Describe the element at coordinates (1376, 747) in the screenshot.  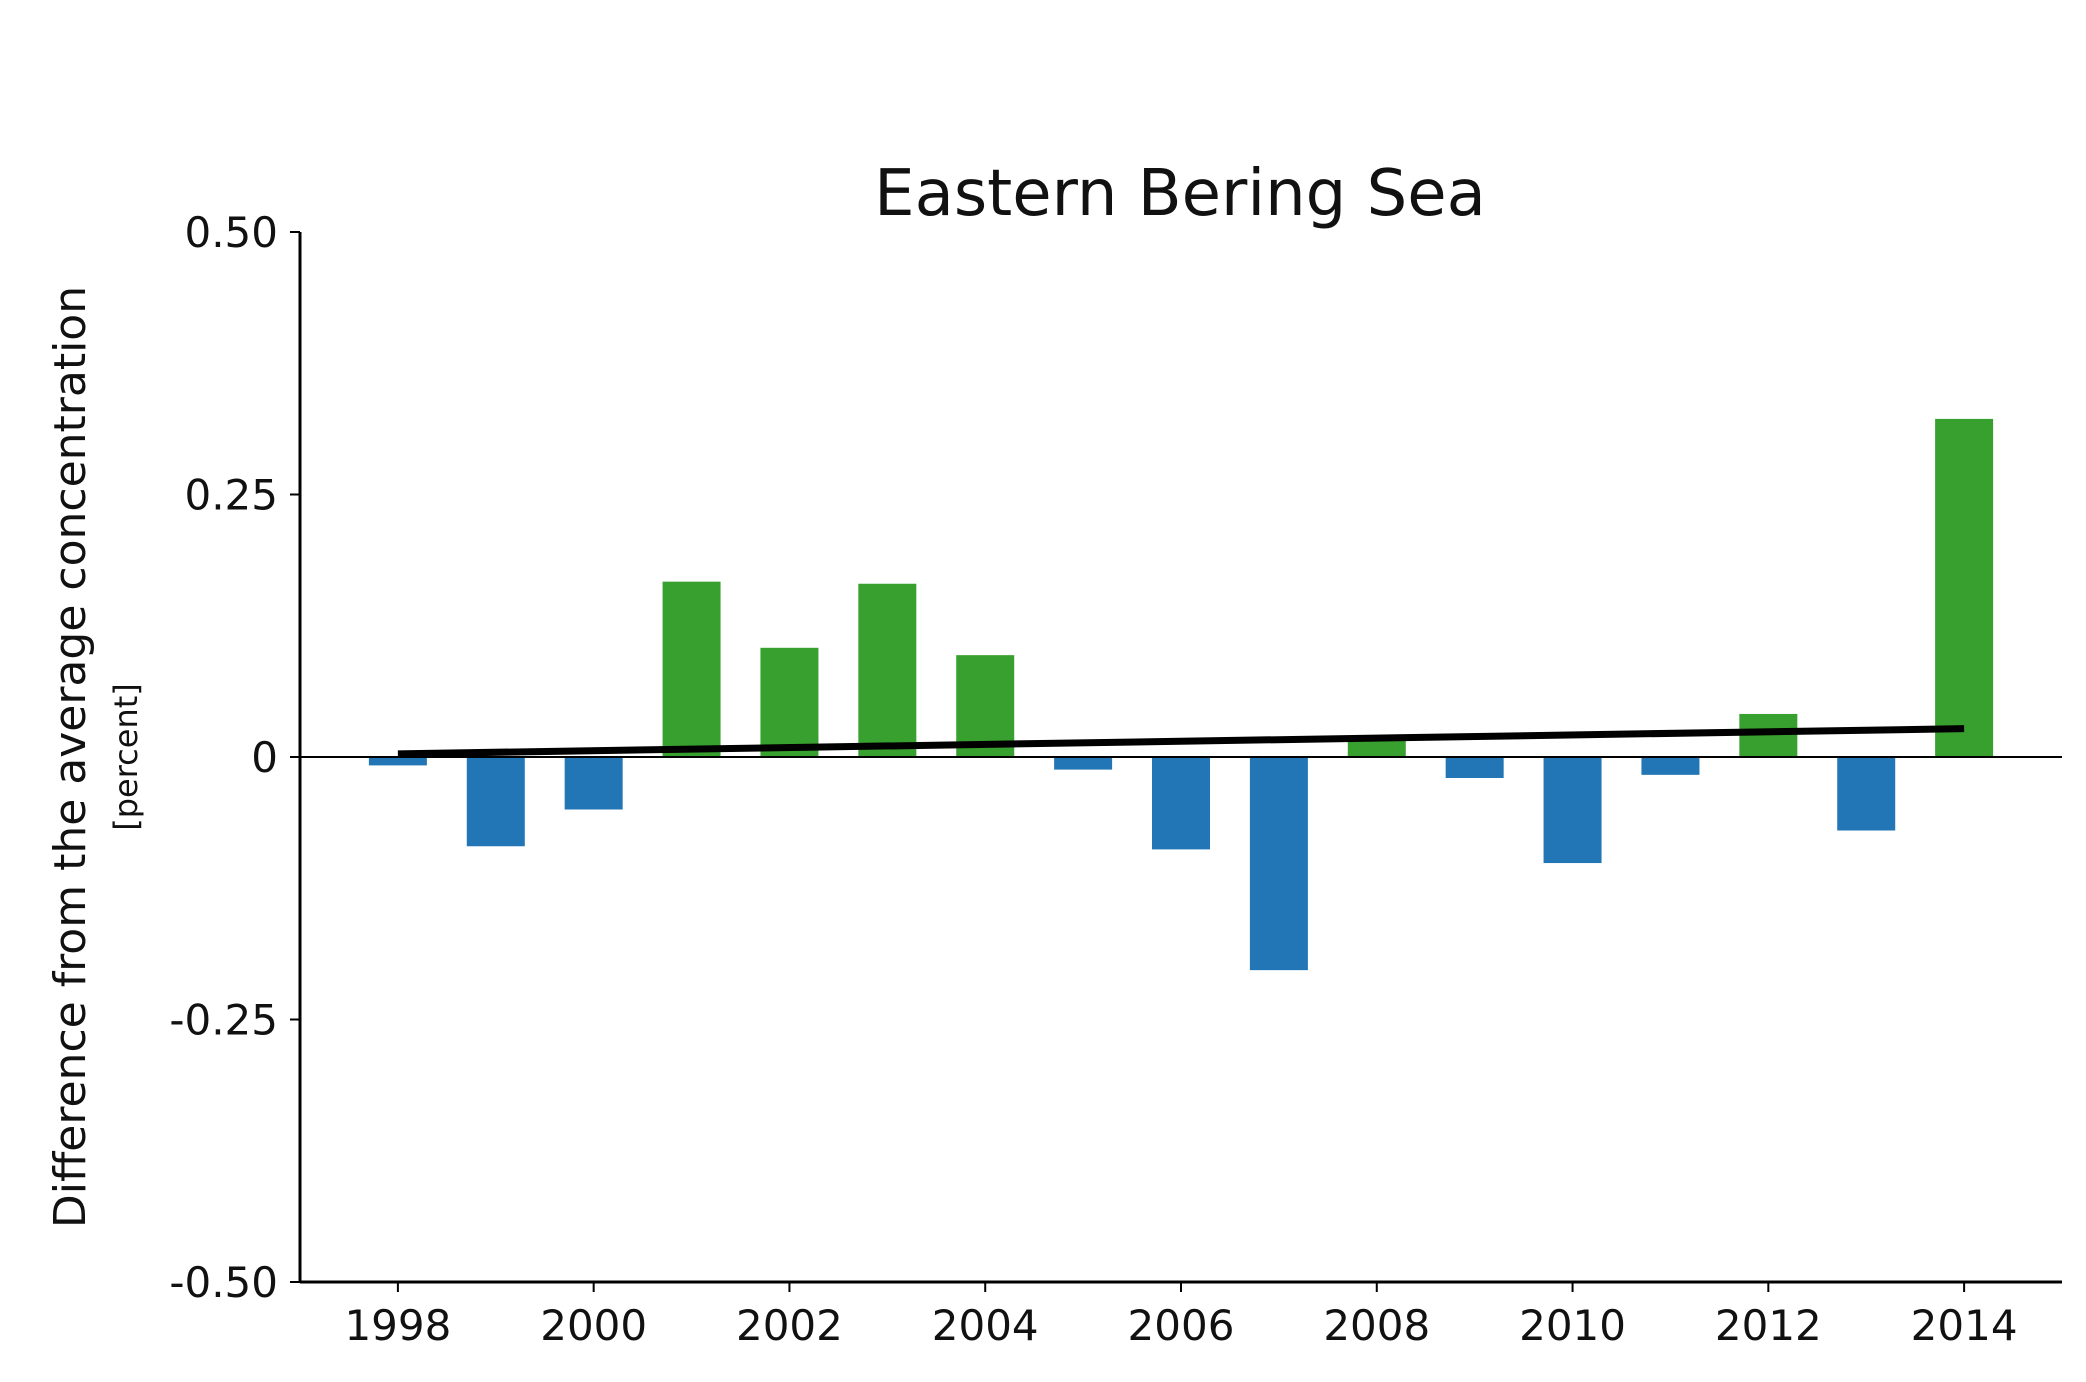
I see `bar-2008` at that location.